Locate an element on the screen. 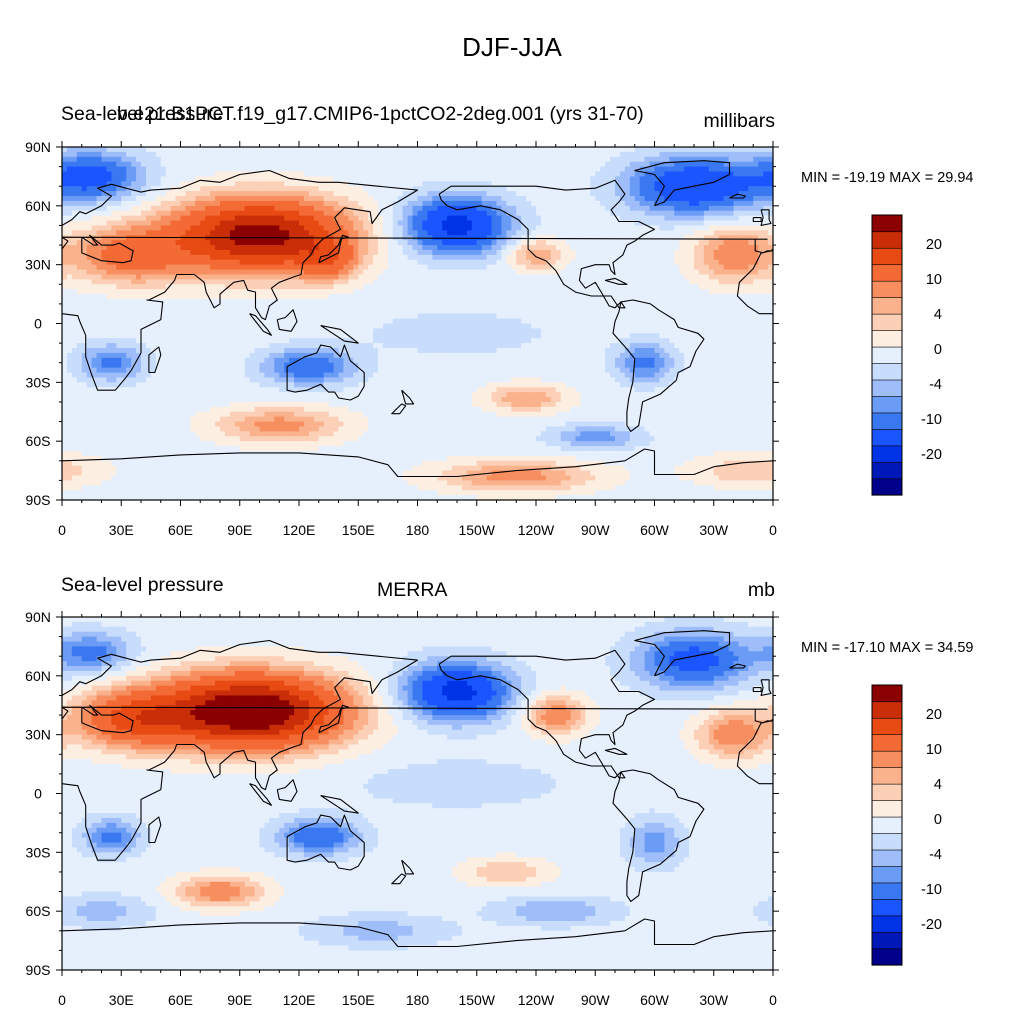 Image resolution: width=1024 pixels, height=1024 pixels. panel1-left-title: Sea-level pressure is located at coordinates (142, 114).